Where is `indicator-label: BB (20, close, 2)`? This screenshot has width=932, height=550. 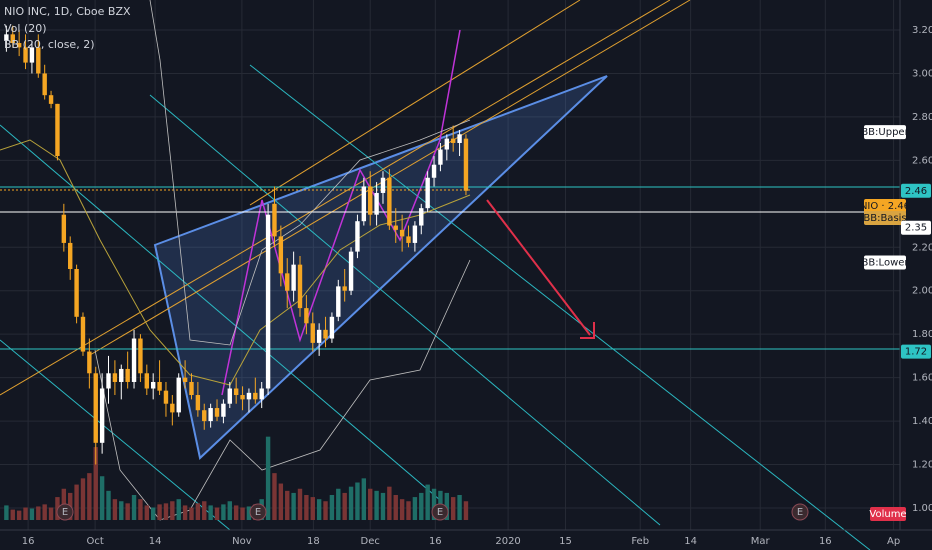
indicator-label: BB (20, close, 2) is located at coordinates (49, 44).